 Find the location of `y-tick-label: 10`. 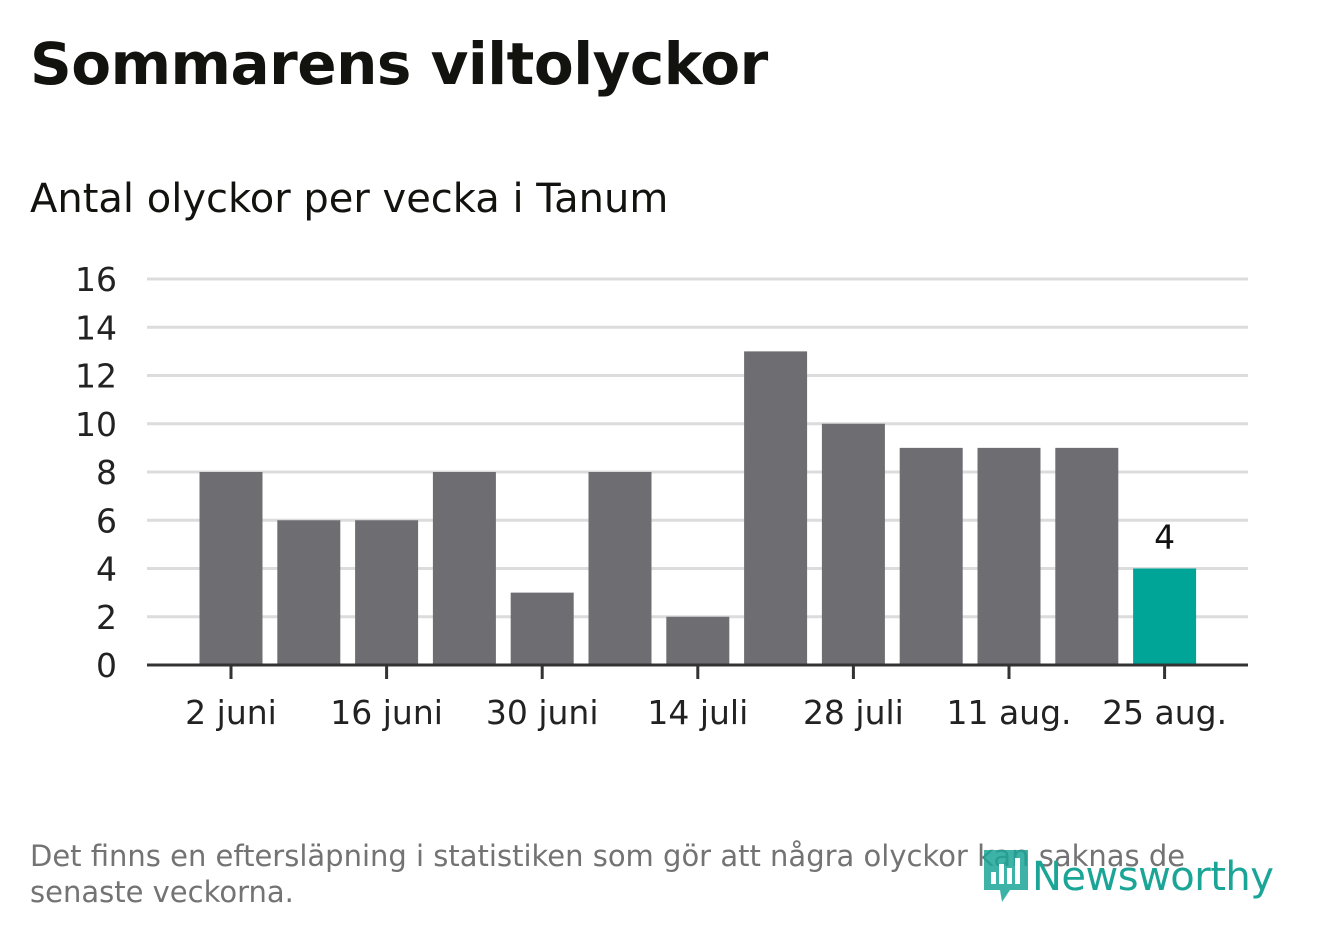

y-tick-label: 10 is located at coordinates (96, 424).